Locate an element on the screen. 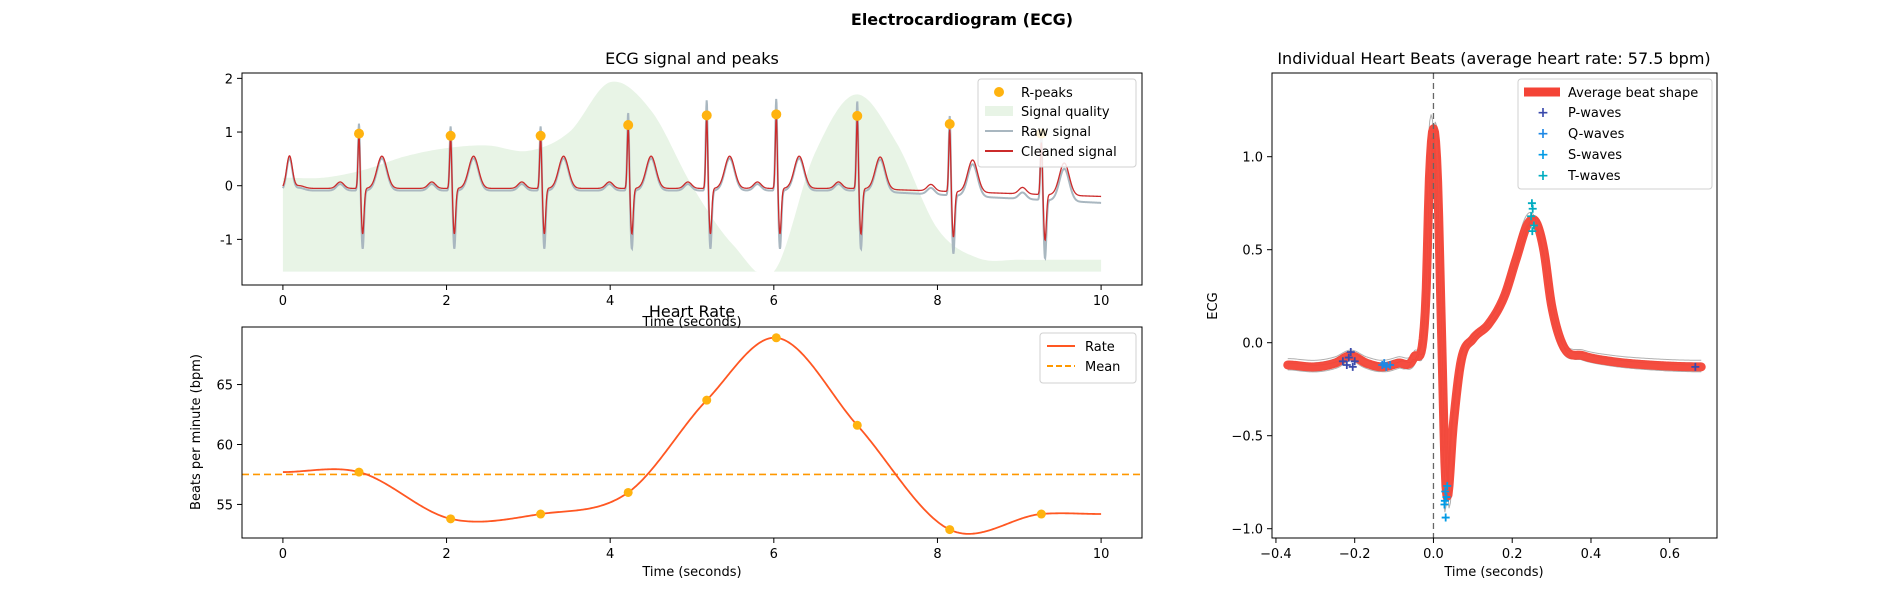  legend-marker-r-peaks is located at coordinates (999, 92).